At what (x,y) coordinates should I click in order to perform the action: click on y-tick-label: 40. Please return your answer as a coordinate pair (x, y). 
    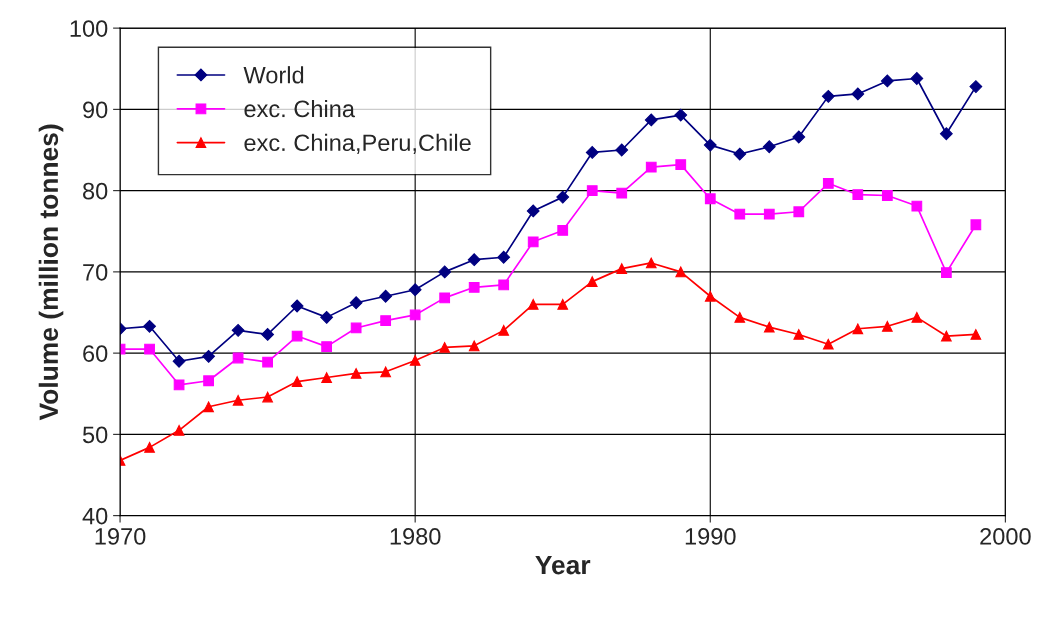
    Looking at the image, I should click on (95, 516).